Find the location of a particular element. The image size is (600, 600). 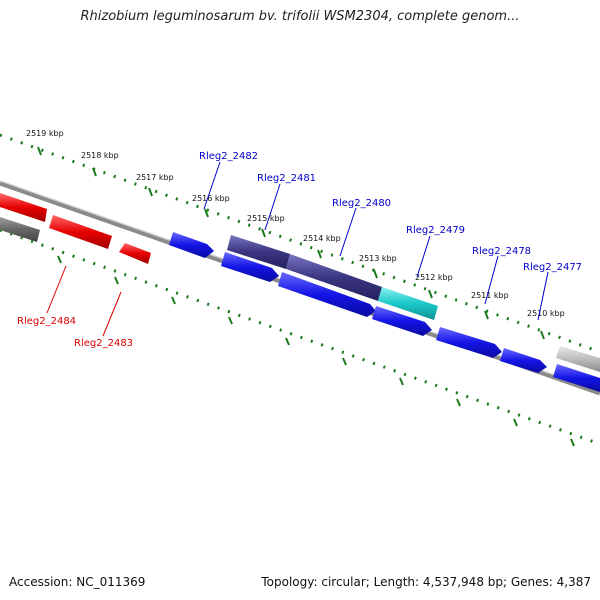

gene-label: Rleg2_2484 is located at coordinates (46, 321).